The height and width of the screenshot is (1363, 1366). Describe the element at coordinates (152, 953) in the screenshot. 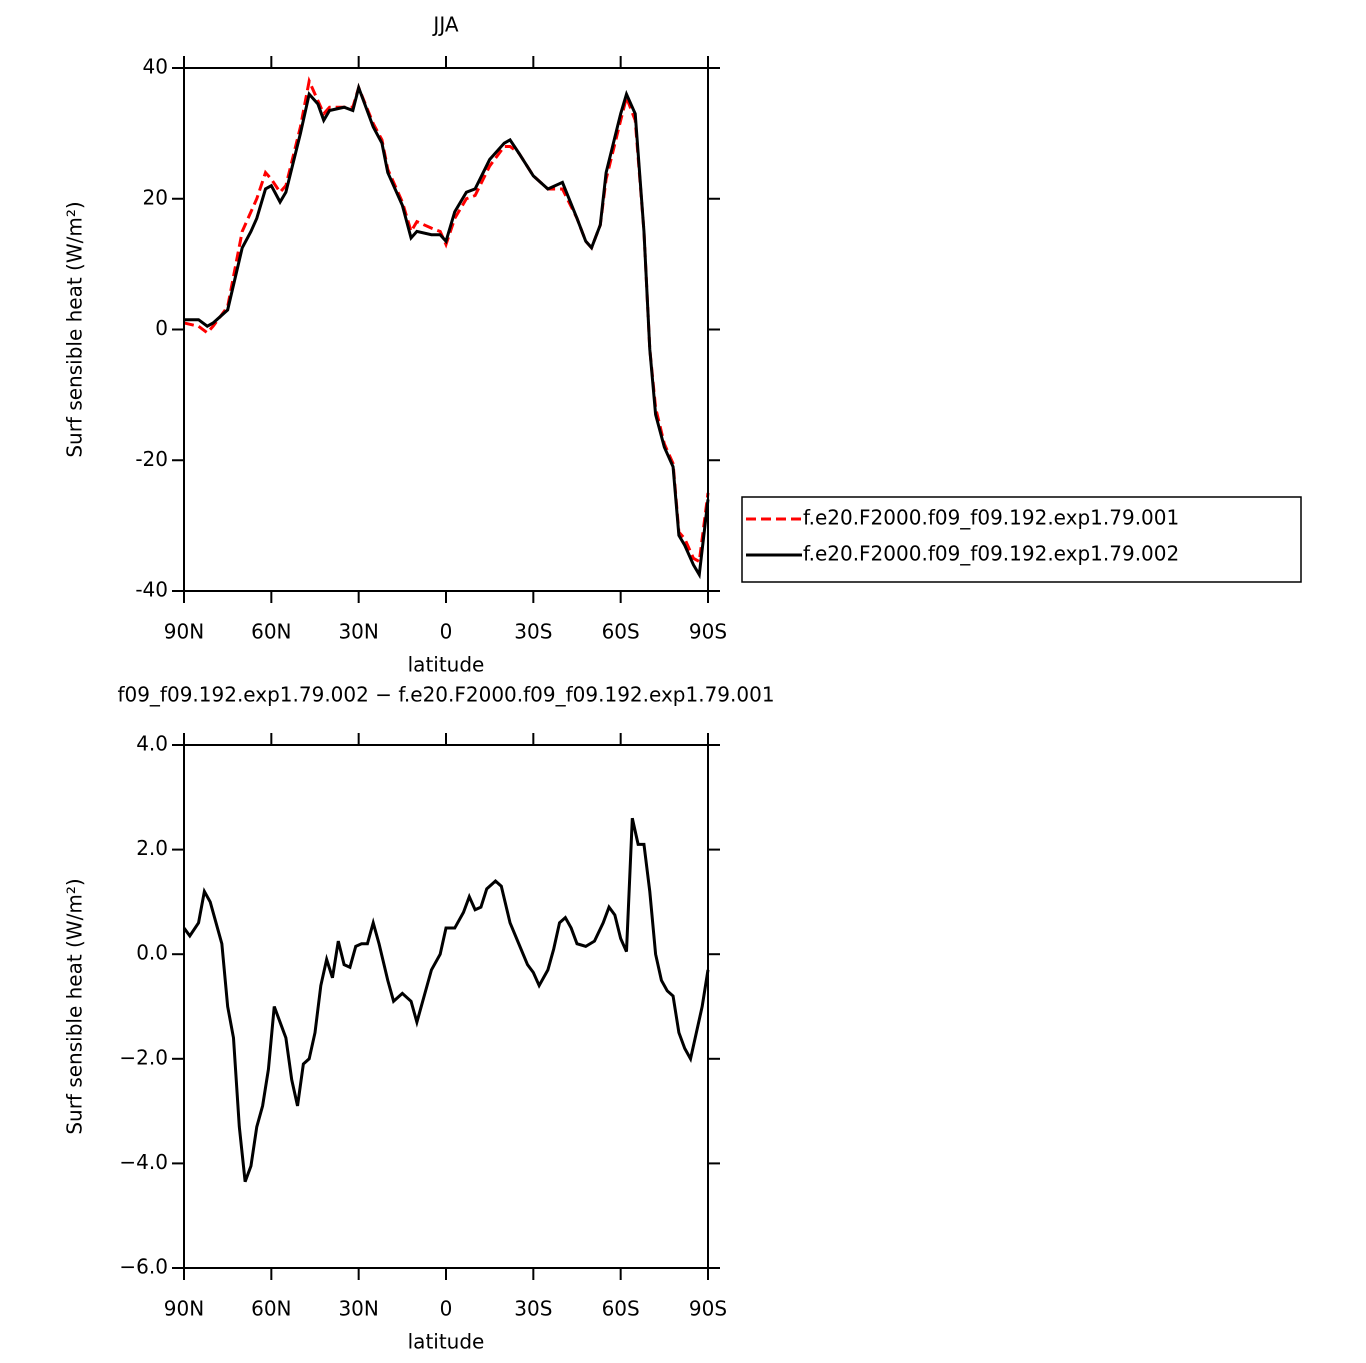

I see `y-tick-label: 0.0` at that location.